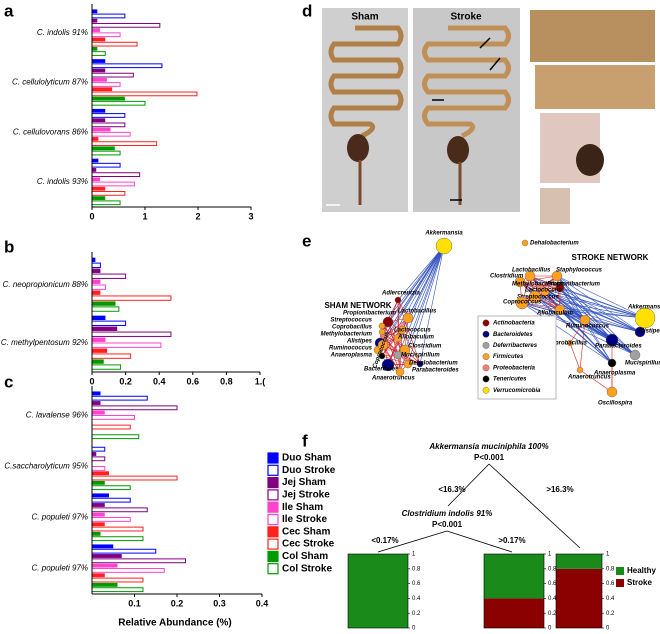  Describe the element at coordinates (302, 507) in the screenshot. I see `legend-label: Ile Sham` at that location.